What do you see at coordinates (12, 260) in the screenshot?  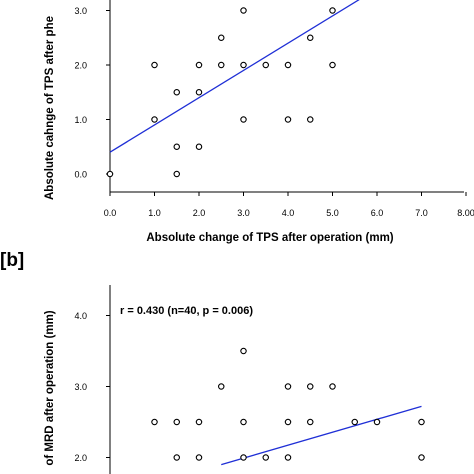 I see `panel-b-label: [b]` at bounding box center [12, 260].